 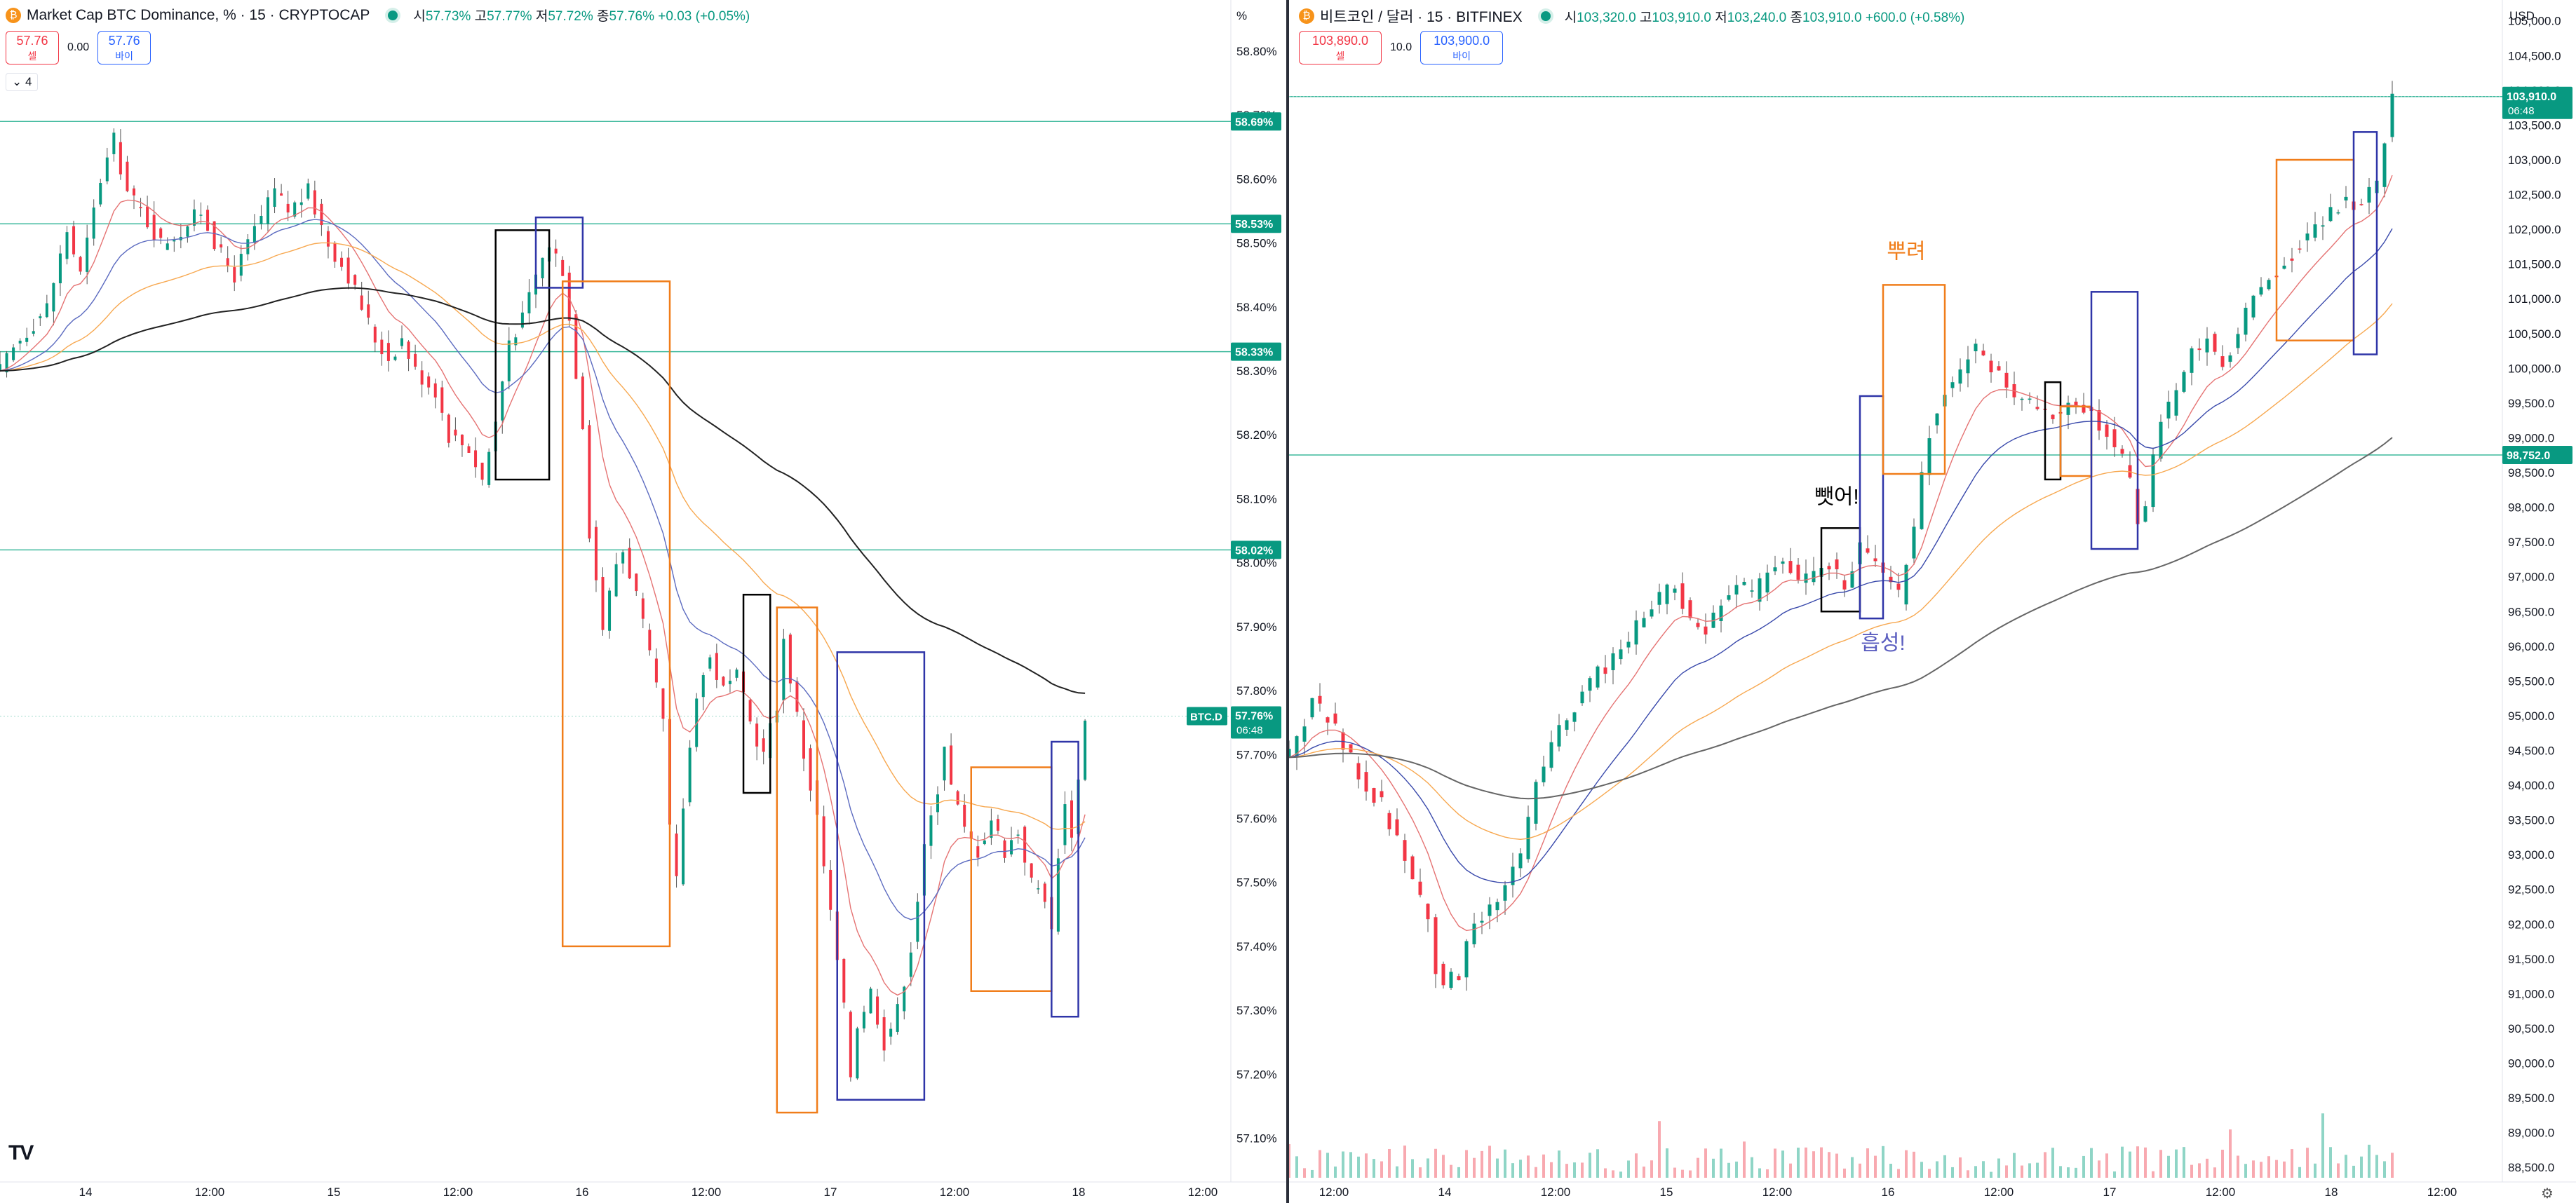 I want to click on level-badge-bg, so click(x=1256, y=121).